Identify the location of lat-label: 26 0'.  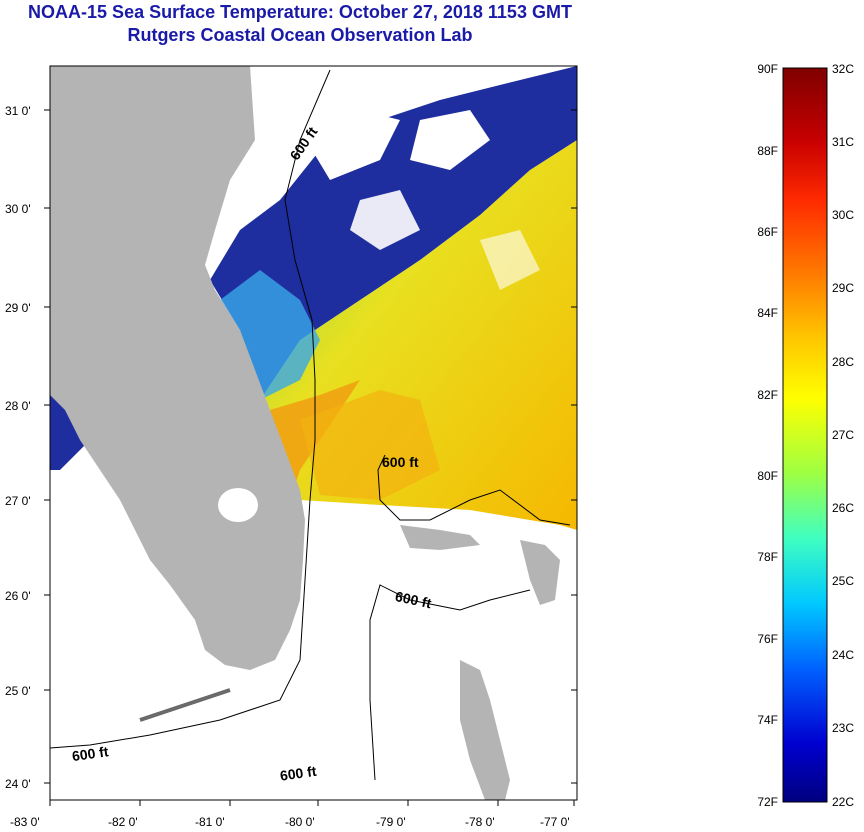
(18, 596).